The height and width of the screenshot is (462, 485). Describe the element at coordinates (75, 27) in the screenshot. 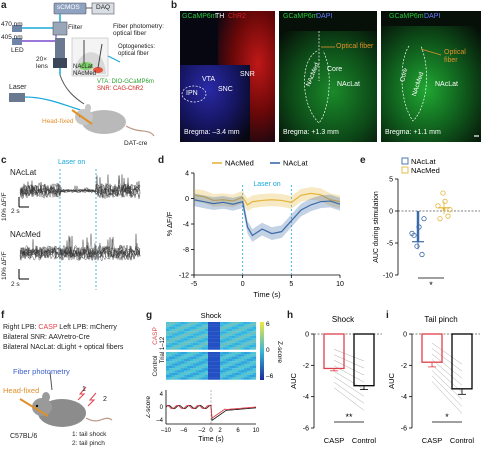

I see `label-filter: Filter` at that location.